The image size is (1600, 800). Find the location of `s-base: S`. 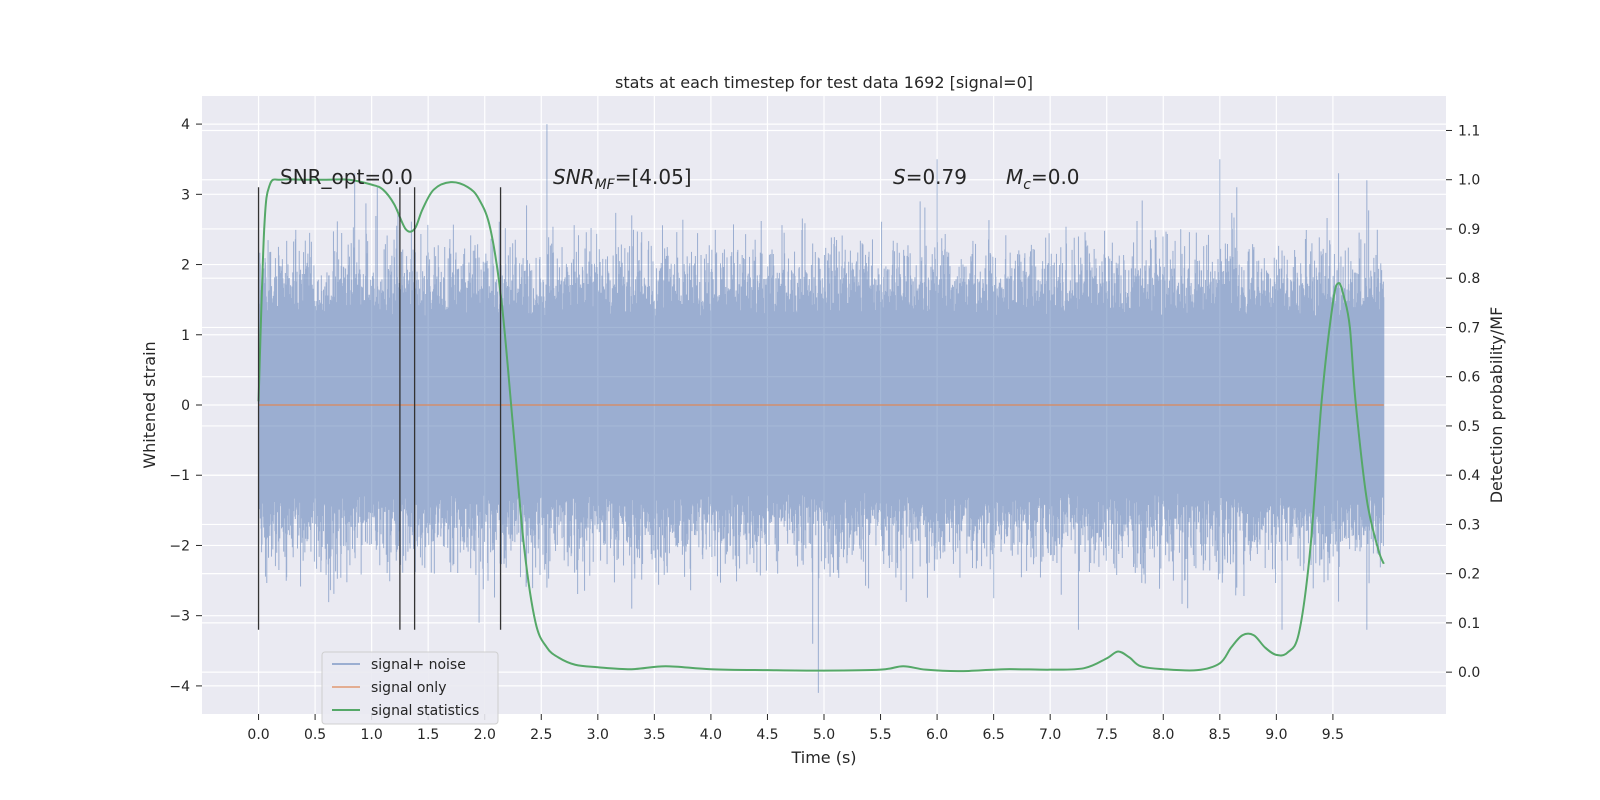

s-base: S is located at coordinates (899, 177).